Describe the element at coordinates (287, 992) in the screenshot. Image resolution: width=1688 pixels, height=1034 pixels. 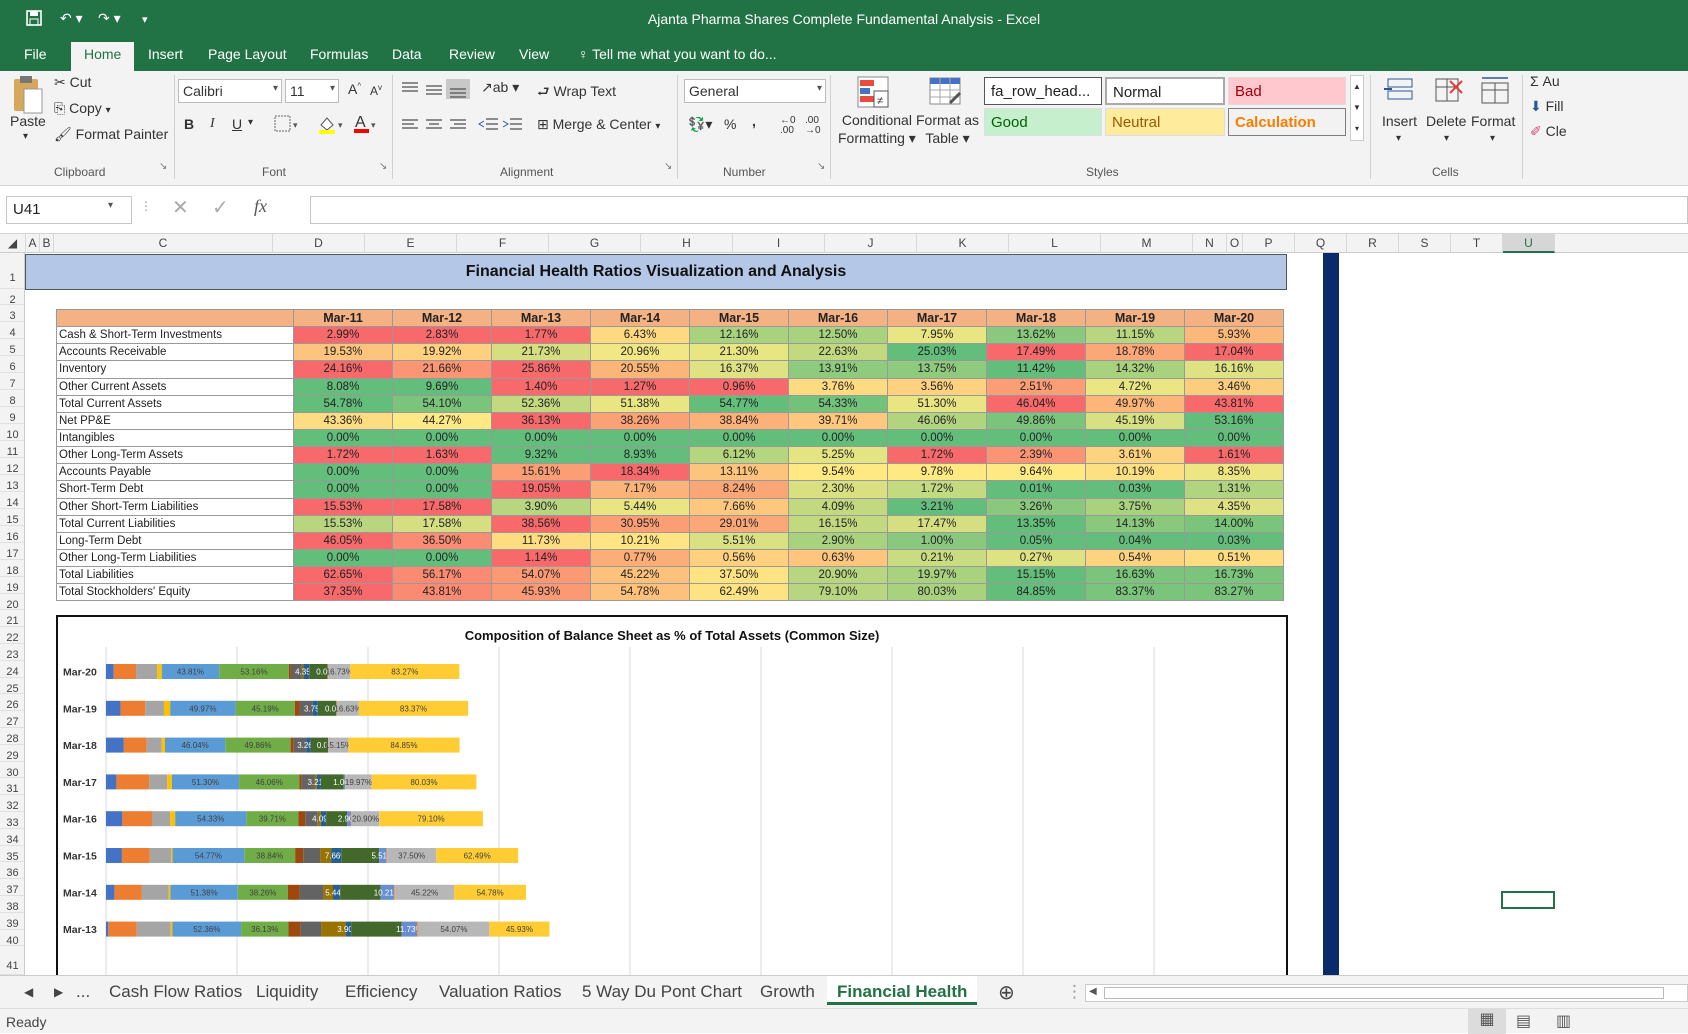
I see `tab-liquidity: Liquidity` at that location.